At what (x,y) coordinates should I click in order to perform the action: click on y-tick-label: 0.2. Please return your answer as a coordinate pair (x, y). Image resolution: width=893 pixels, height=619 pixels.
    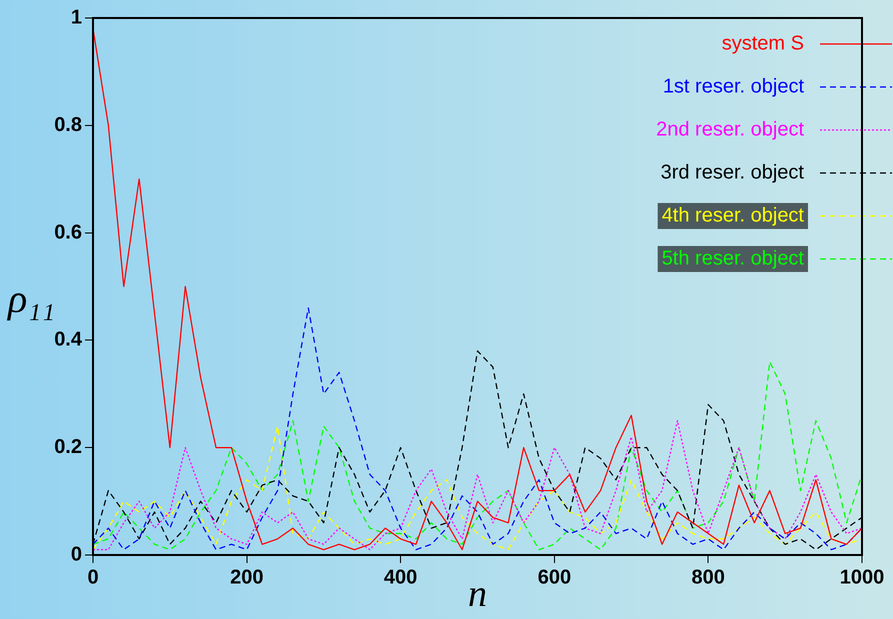
    Looking at the image, I should click on (68, 447).